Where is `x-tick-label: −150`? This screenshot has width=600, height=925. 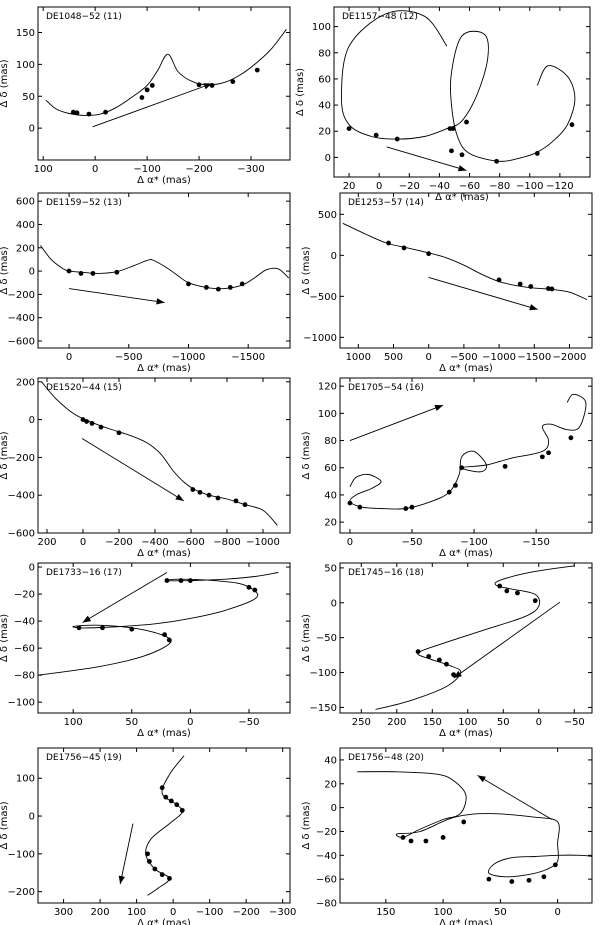 x-tick-label: −150 is located at coordinates (535, 542).